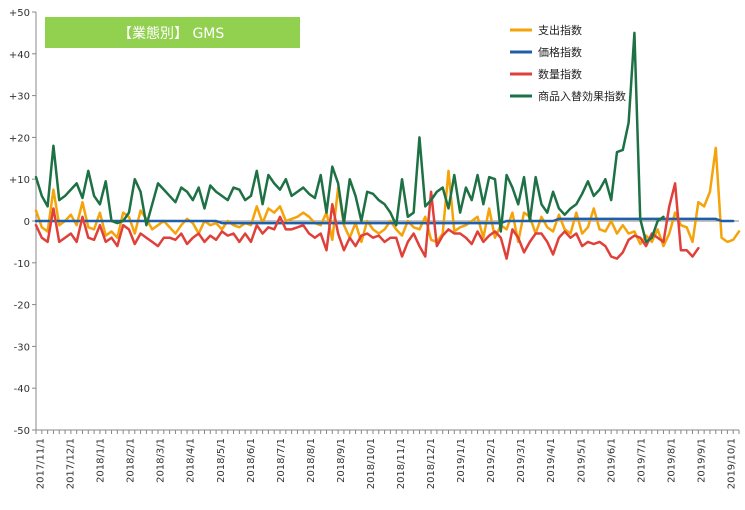 The image size is (745, 510). I want to click on y-tick-label: +40, so click(19, 55).